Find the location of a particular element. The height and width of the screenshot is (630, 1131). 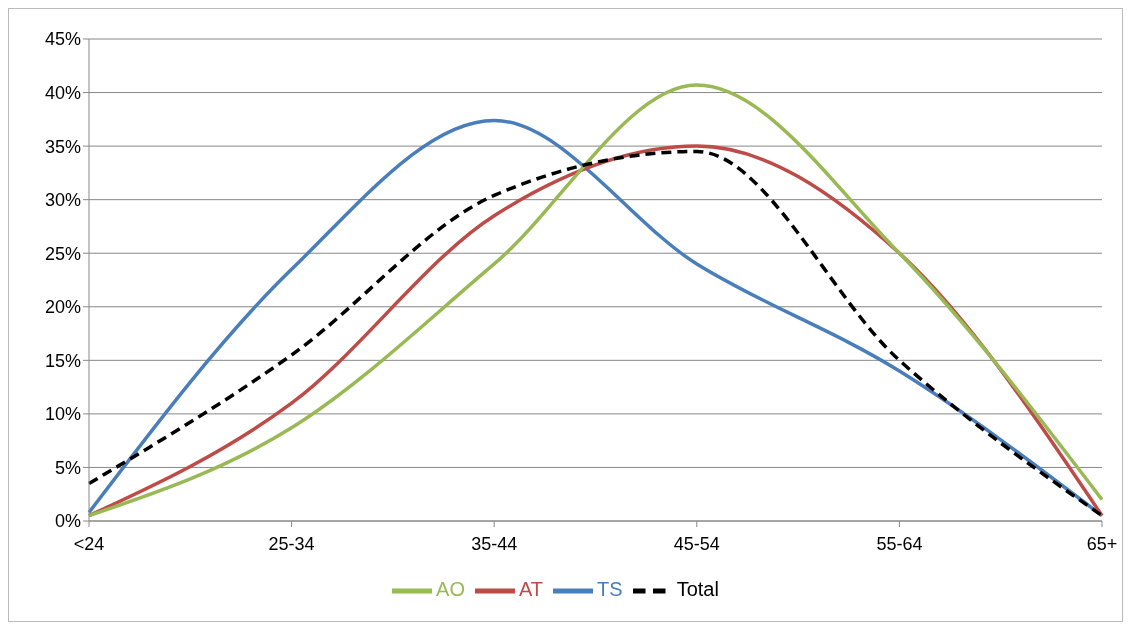

y-tick-label: 10% is located at coordinates (62, 414).